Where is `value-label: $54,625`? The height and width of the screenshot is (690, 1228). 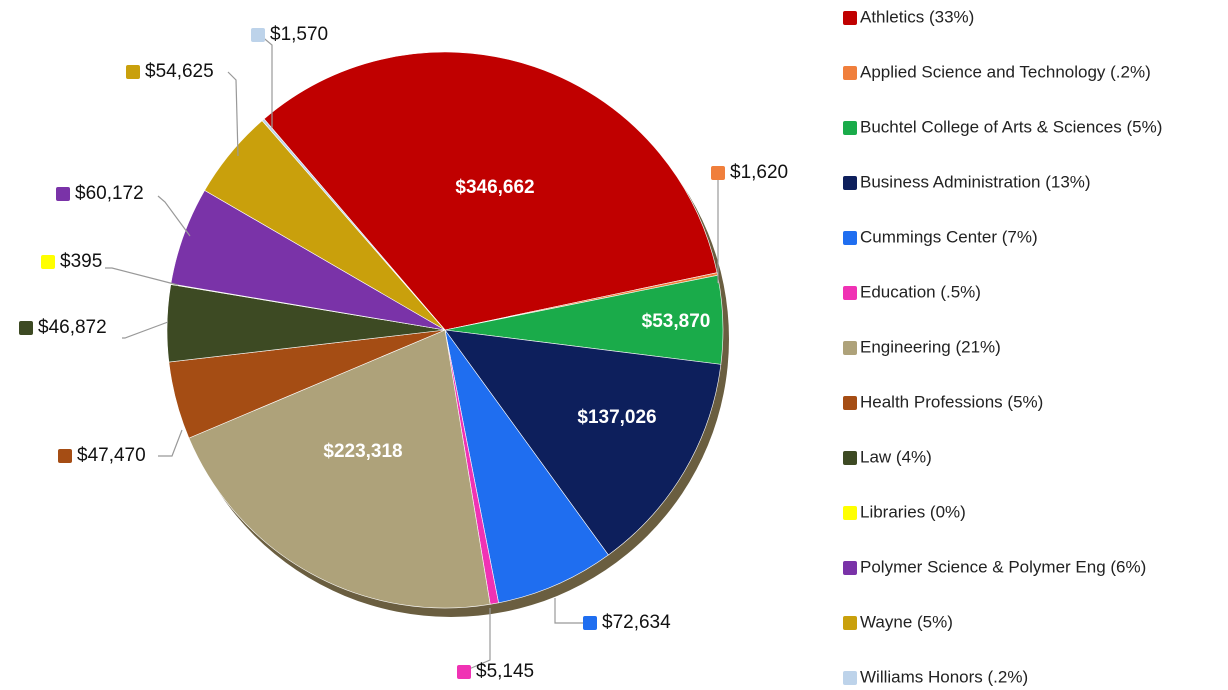
value-label: $54,625 is located at coordinates (179, 71).